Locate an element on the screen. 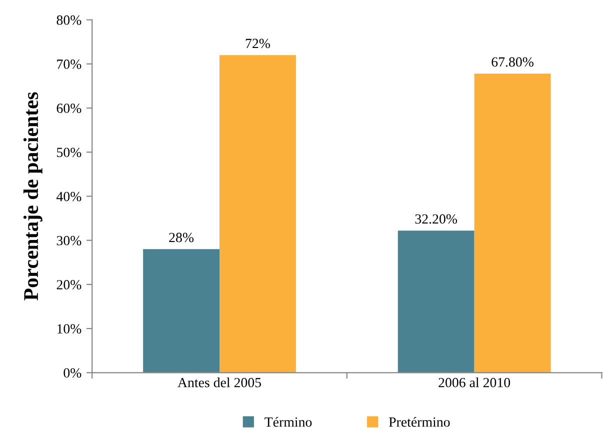 Image resolution: width=614 pixels, height=441 pixels. y-tick-label: 70% is located at coordinates (69, 64).